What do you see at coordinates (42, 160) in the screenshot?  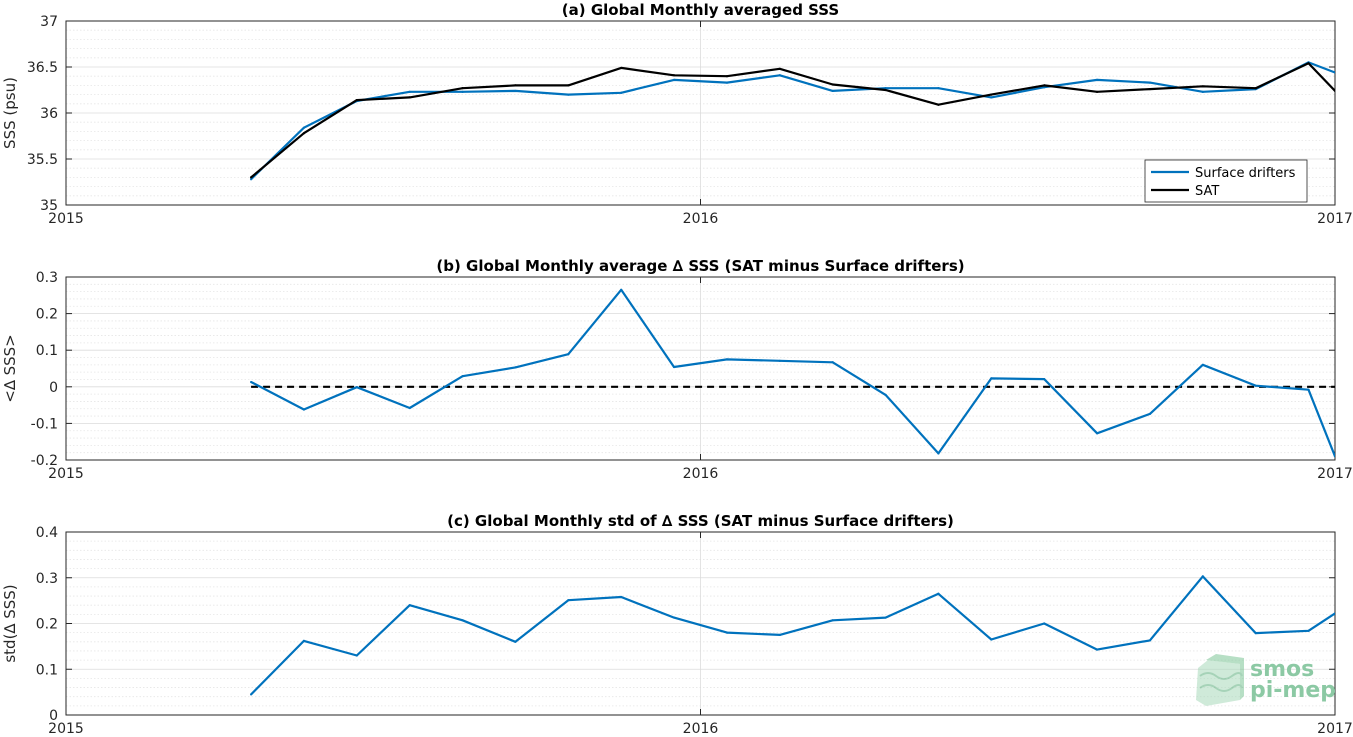 I see `y-tick-label: 35.5` at bounding box center [42, 160].